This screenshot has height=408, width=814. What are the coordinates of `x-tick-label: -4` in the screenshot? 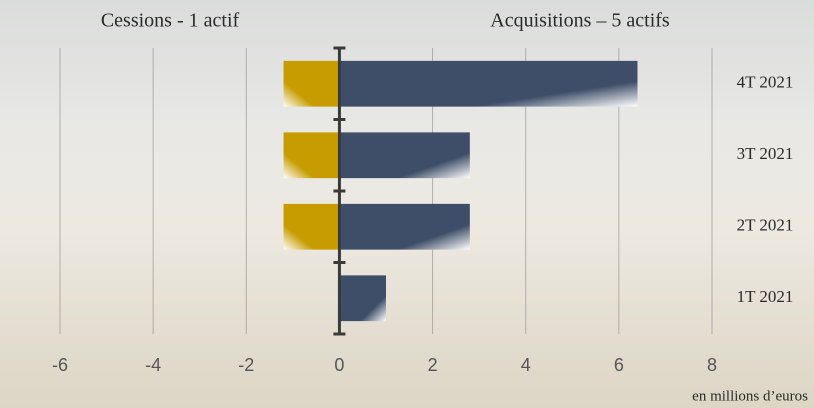 It's located at (153, 365).